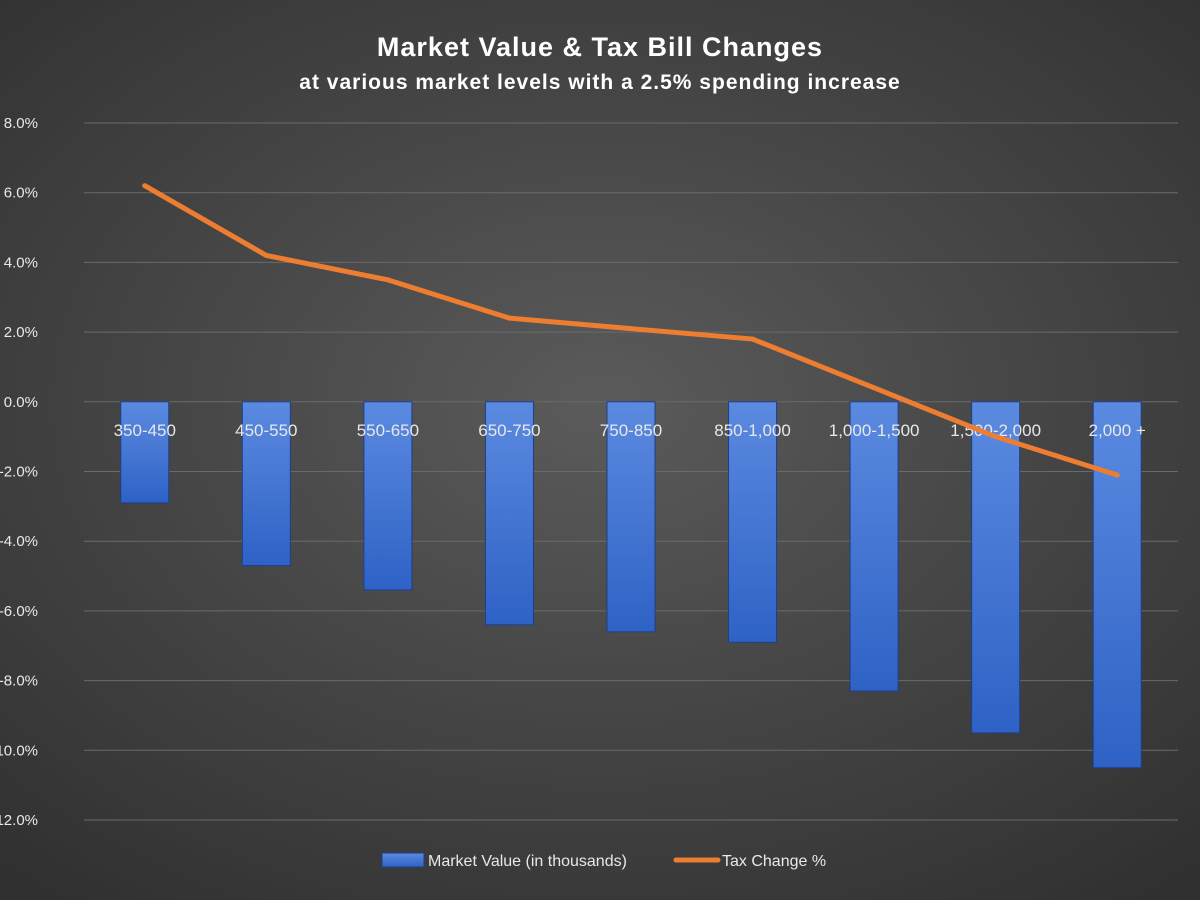 This screenshot has width=1200, height=900. Describe the element at coordinates (752, 430) in the screenshot. I see `category-label: 850-1,000` at that location.